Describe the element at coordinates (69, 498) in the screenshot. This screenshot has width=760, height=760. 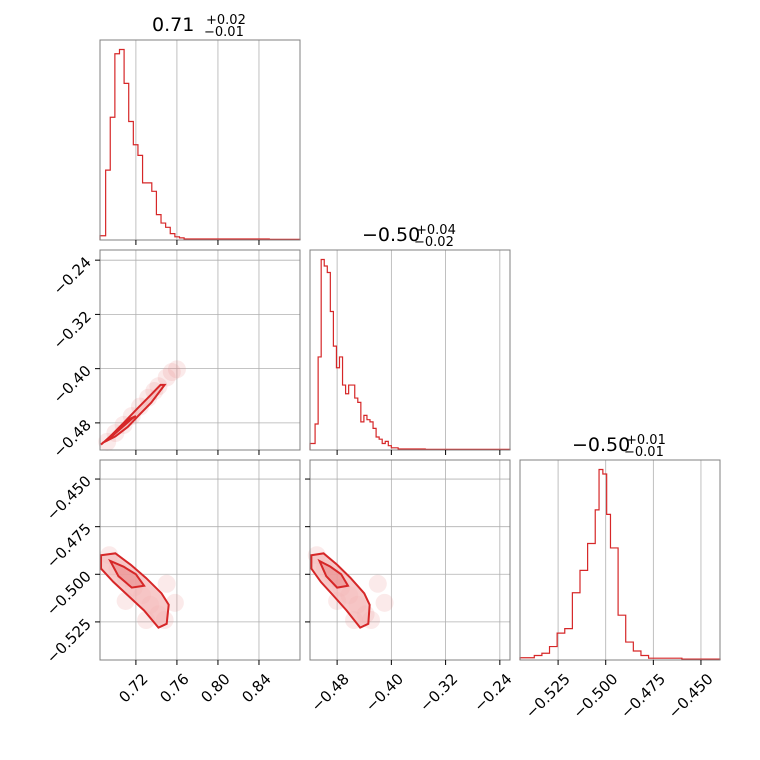
I see `y-tick-label: −0.450` at that location.